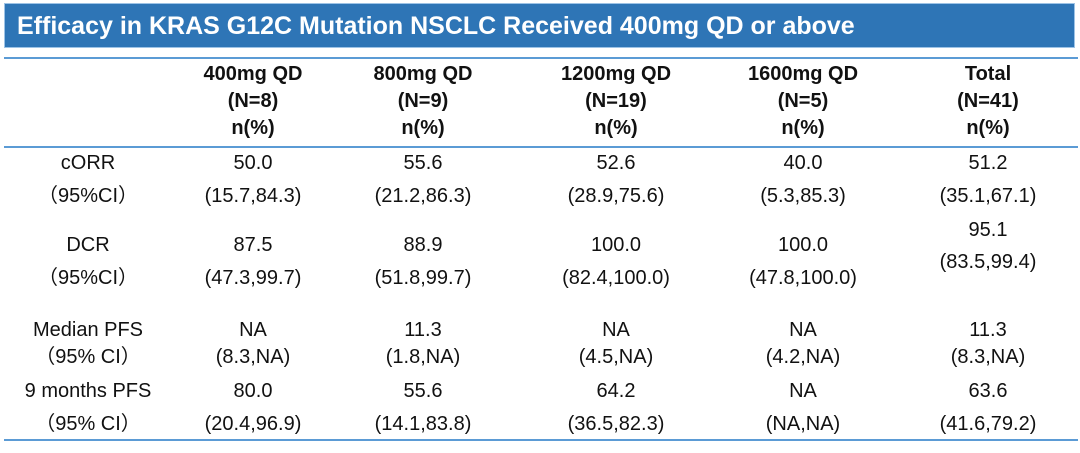 The width and height of the screenshot is (1080, 453). I want to click on column-header-dose: 1600mg QD, so click(803, 74).